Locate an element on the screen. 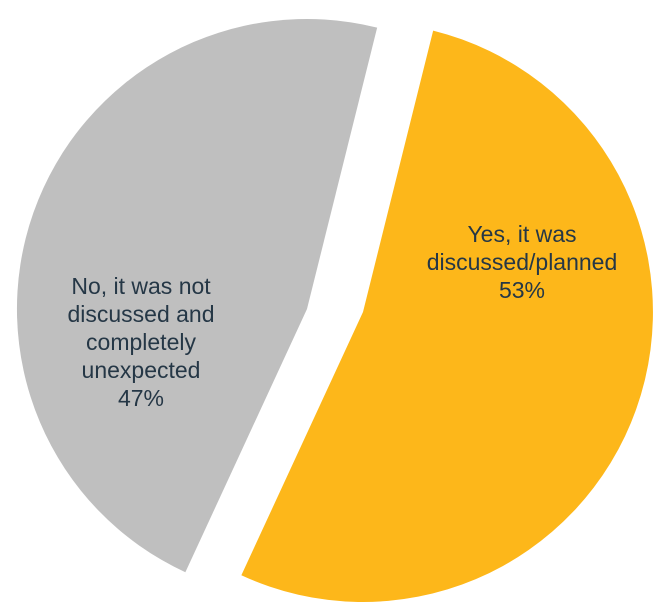 This screenshot has height=602, width=656. pie-slice-label-line: discussed and is located at coordinates (140, 314).